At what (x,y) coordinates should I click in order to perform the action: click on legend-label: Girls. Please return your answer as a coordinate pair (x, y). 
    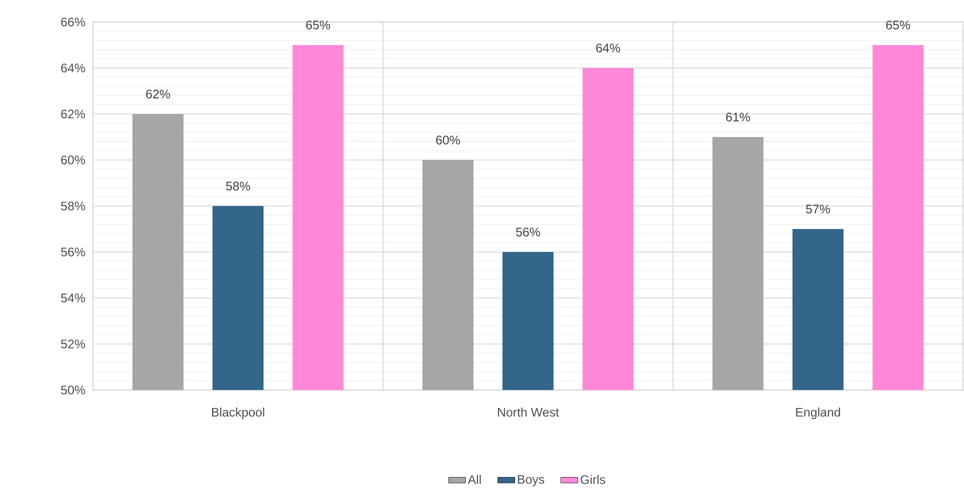
    Looking at the image, I should click on (593, 479).